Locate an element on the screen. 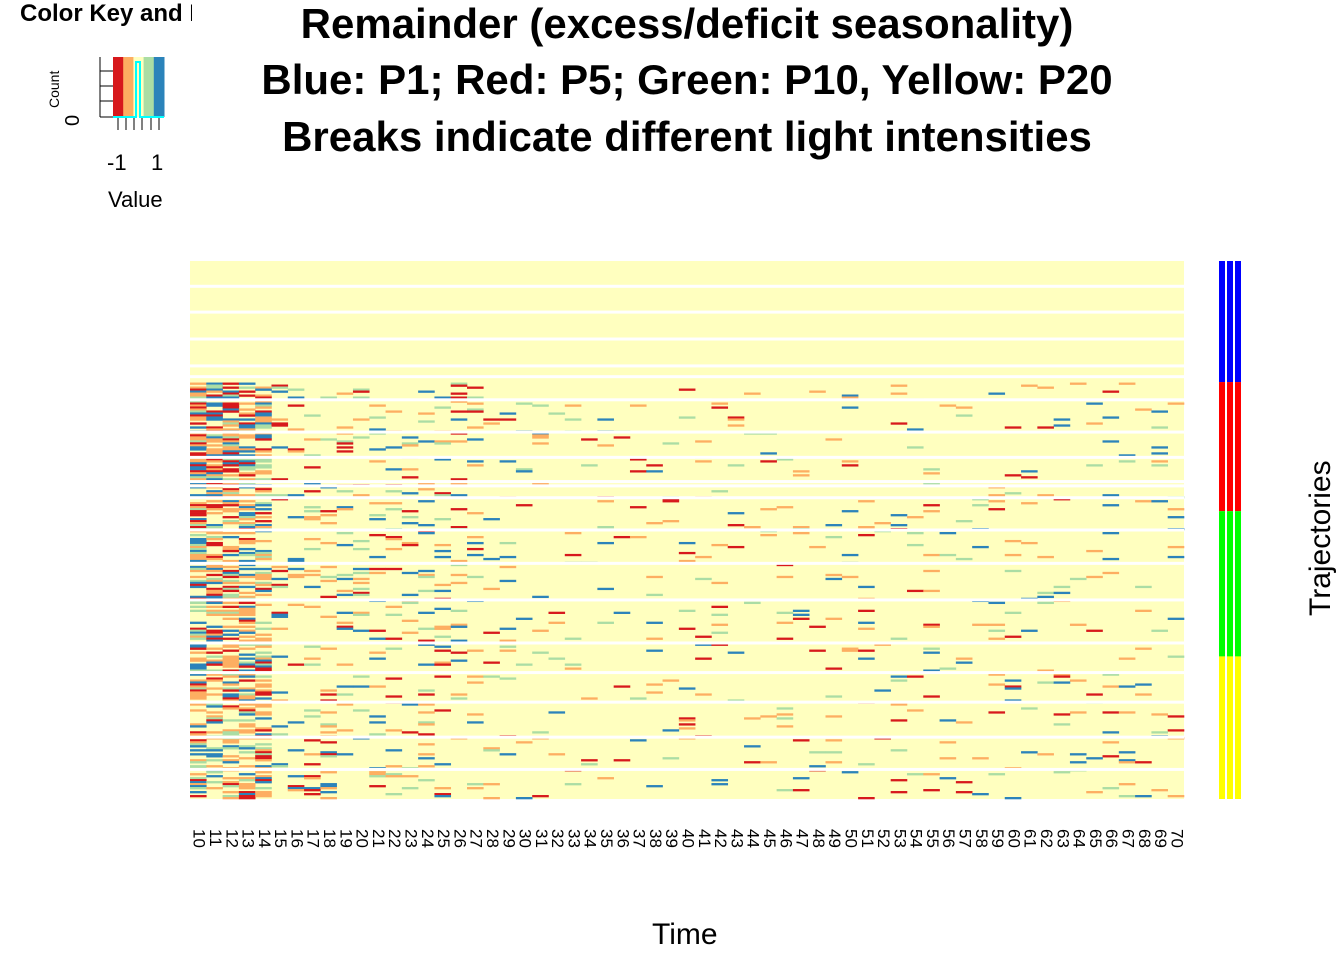  x-tick-label: 36 is located at coordinates (622, 838).